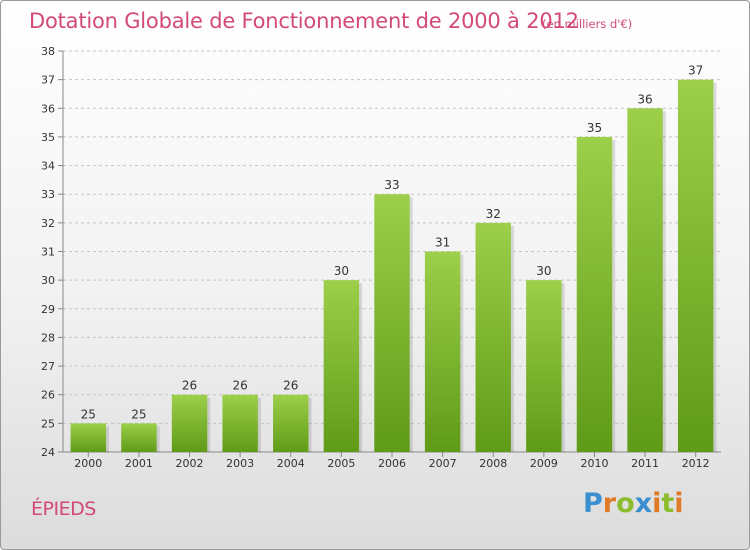 This screenshot has width=750, height=550. Describe the element at coordinates (643, 503) in the screenshot. I see `logo-letter: x` at that location.